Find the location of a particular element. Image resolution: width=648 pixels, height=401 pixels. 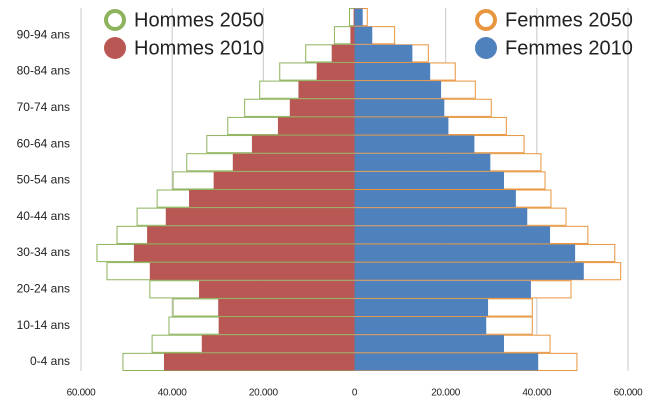

legend-label: Femmes 2010 is located at coordinates (569, 48).